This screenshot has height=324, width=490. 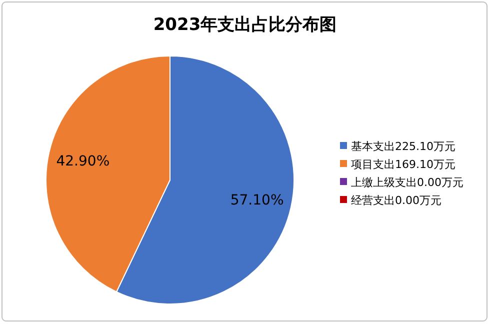 What do you see at coordinates (257, 200) in the screenshot?
I see `data-label: 57.10%` at bounding box center [257, 200].